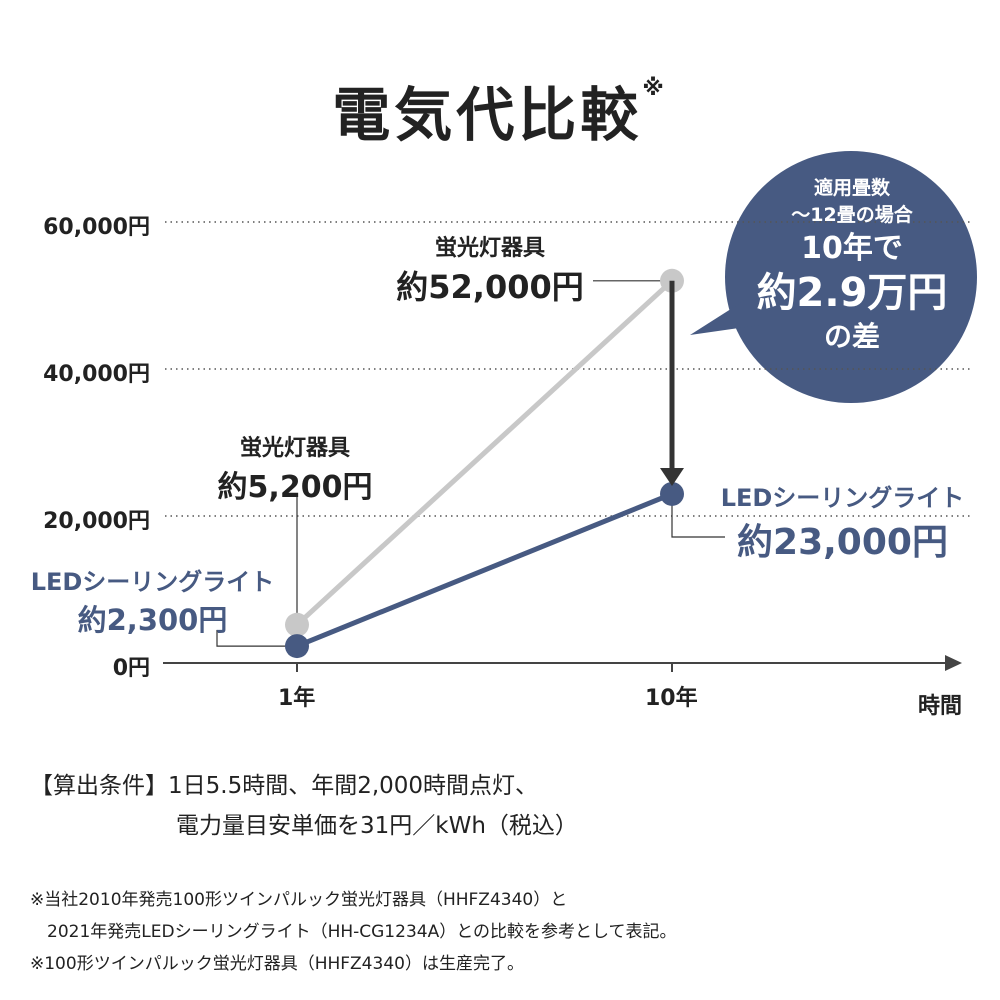 The image size is (1000, 1000). What do you see at coordinates (851, 188) in the screenshot?
I see `bubble-text: 適用畳数` at bounding box center [851, 188].